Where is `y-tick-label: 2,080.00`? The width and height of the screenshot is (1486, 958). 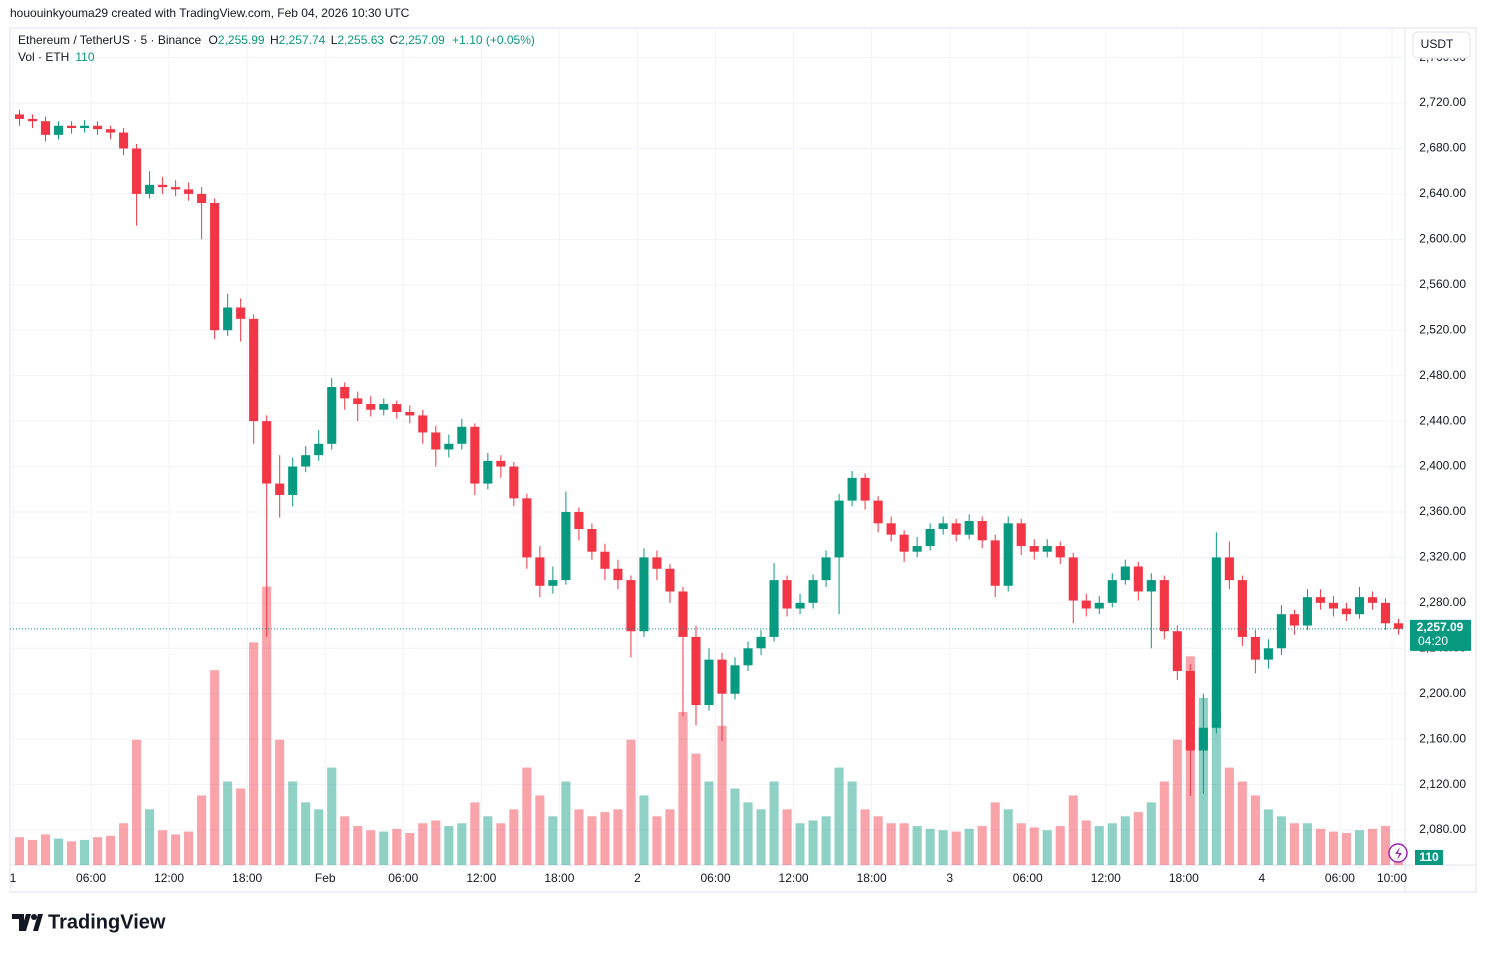 y-tick-label: 2,080.00 is located at coordinates (1442, 829).